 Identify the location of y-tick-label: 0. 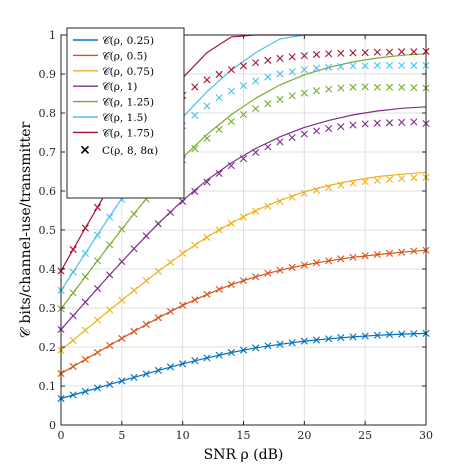
(52, 425).